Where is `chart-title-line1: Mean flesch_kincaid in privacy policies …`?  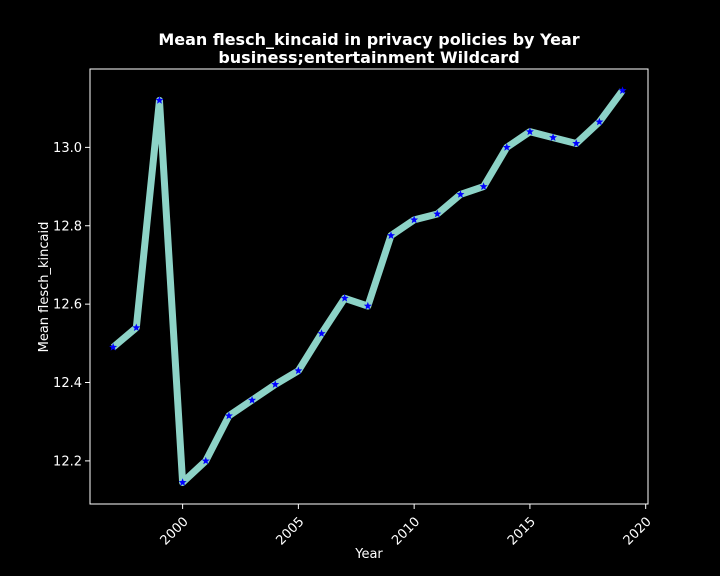
chart-title-line1: Mean flesch_kincaid in privacy policies … is located at coordinates (368, 39).